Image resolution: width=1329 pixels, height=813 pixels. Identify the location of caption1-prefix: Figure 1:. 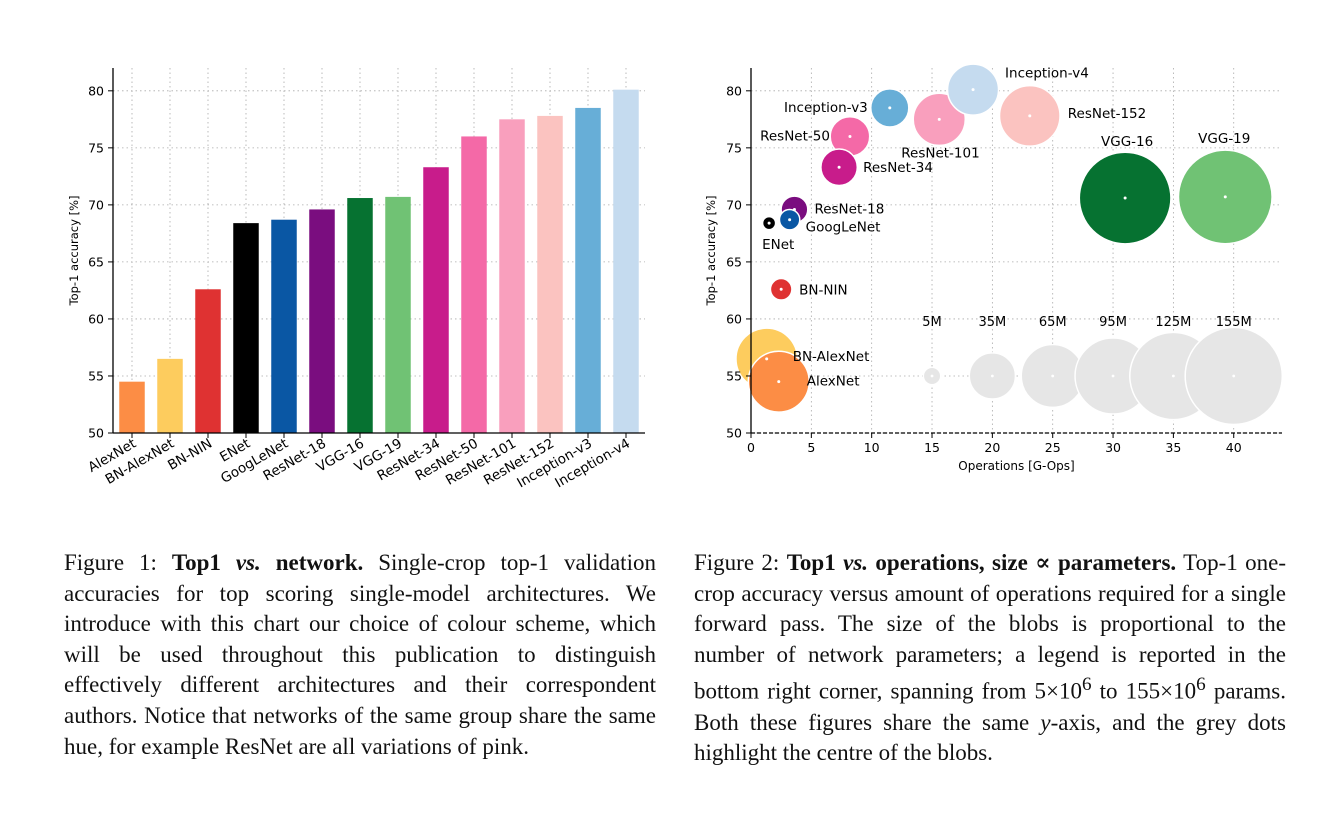
(118, 562).